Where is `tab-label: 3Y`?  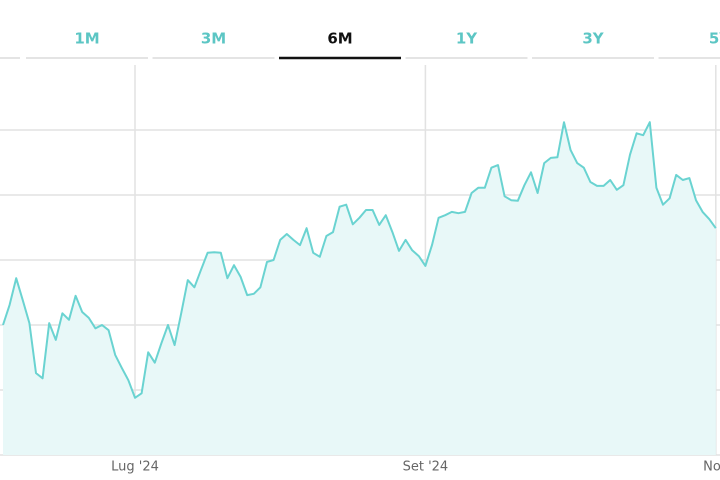
tab-label: 3Y is located at coordinates (593, 39).